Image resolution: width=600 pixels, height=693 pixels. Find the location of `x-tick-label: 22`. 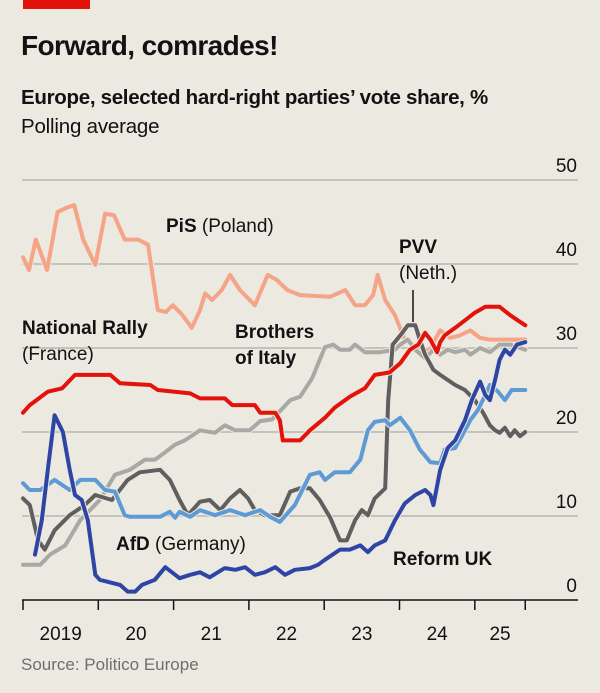

x-tick-label: 22 is located at coordinates (286, 634).